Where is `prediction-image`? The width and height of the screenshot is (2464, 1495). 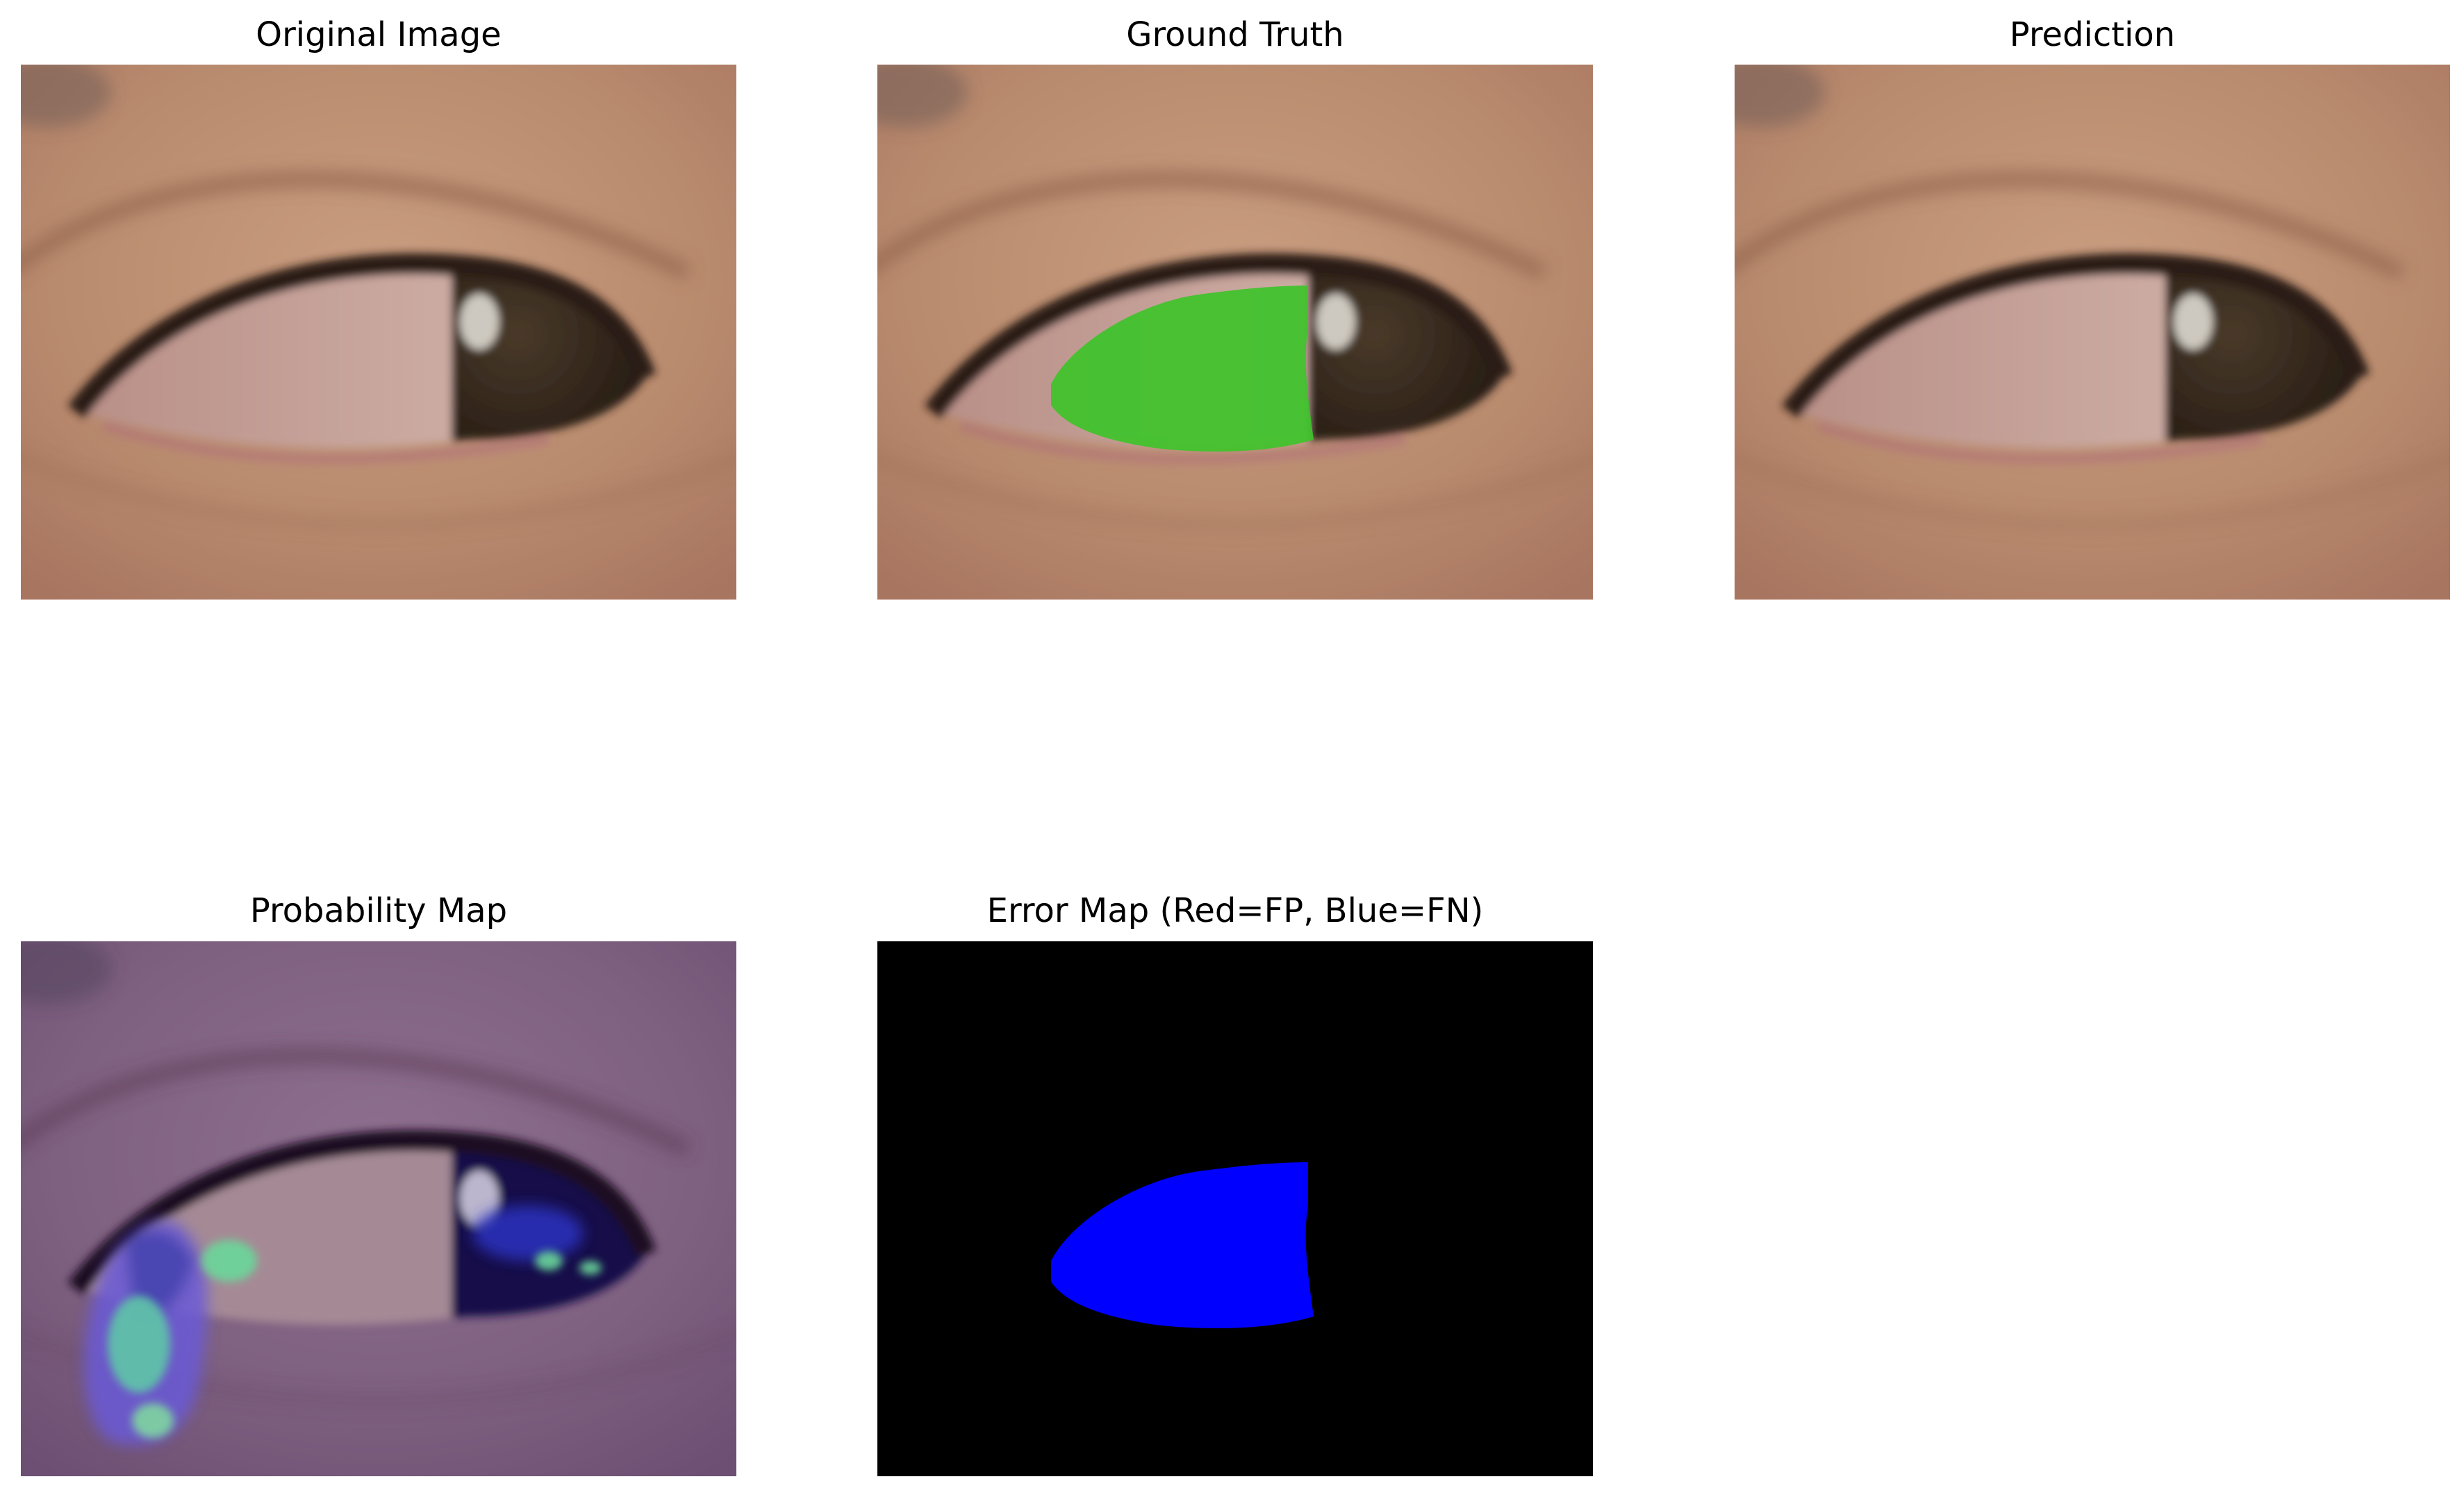
prediction-image is located at coordinates (2092, 332).